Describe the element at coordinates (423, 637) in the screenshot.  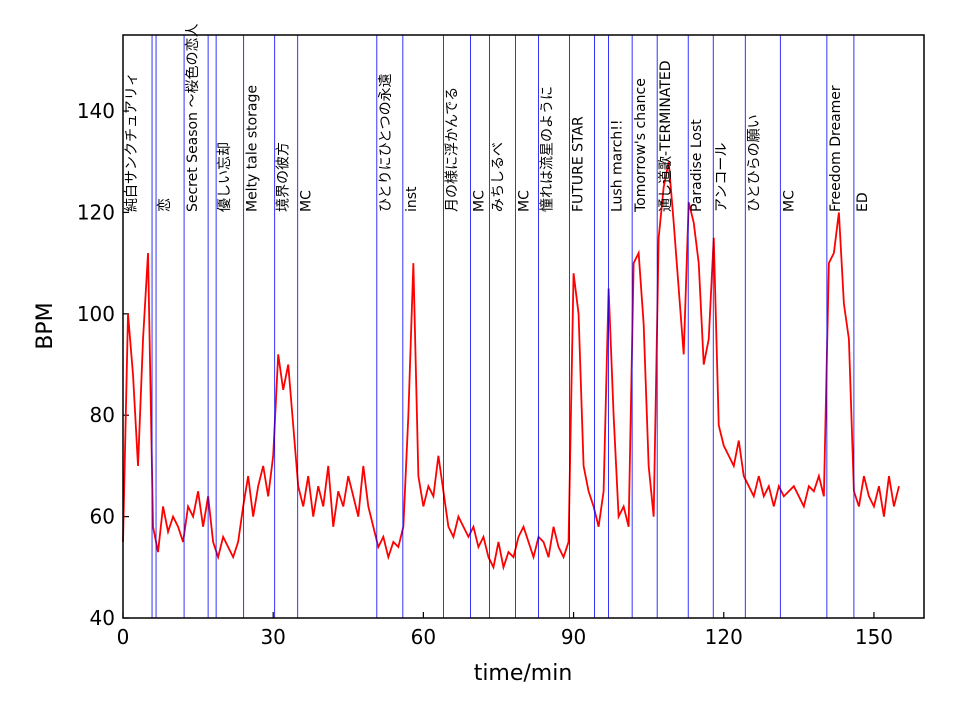
I see `x-tick-label: 60` at that location.